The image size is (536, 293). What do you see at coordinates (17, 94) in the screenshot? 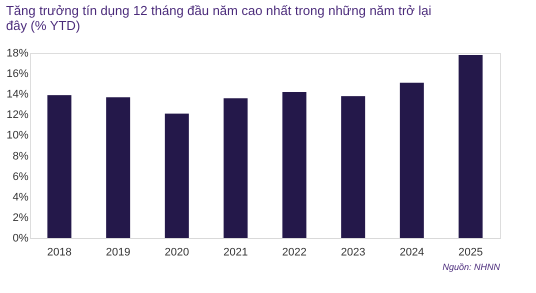
I see `y-tick-label: 14%` at bounding box center [17, 94].